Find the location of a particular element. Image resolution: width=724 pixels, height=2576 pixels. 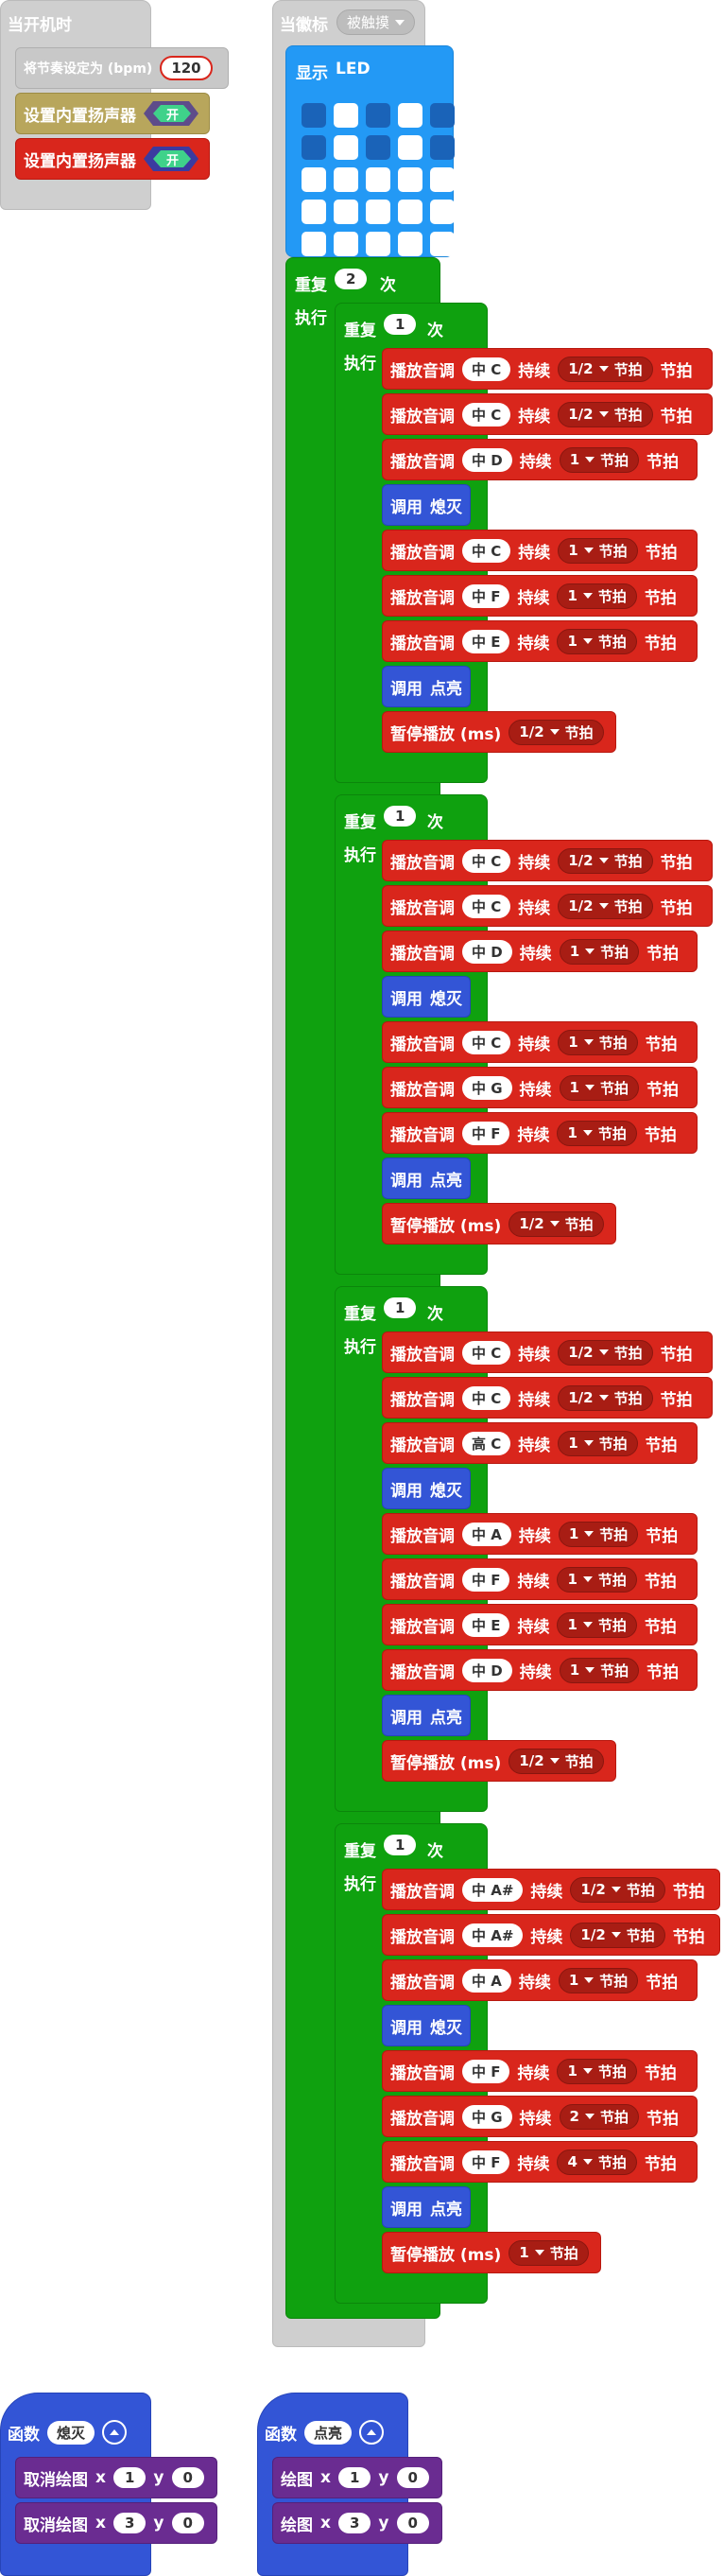

function-name-input: 点亮 is located at coordinates (328, 2432).